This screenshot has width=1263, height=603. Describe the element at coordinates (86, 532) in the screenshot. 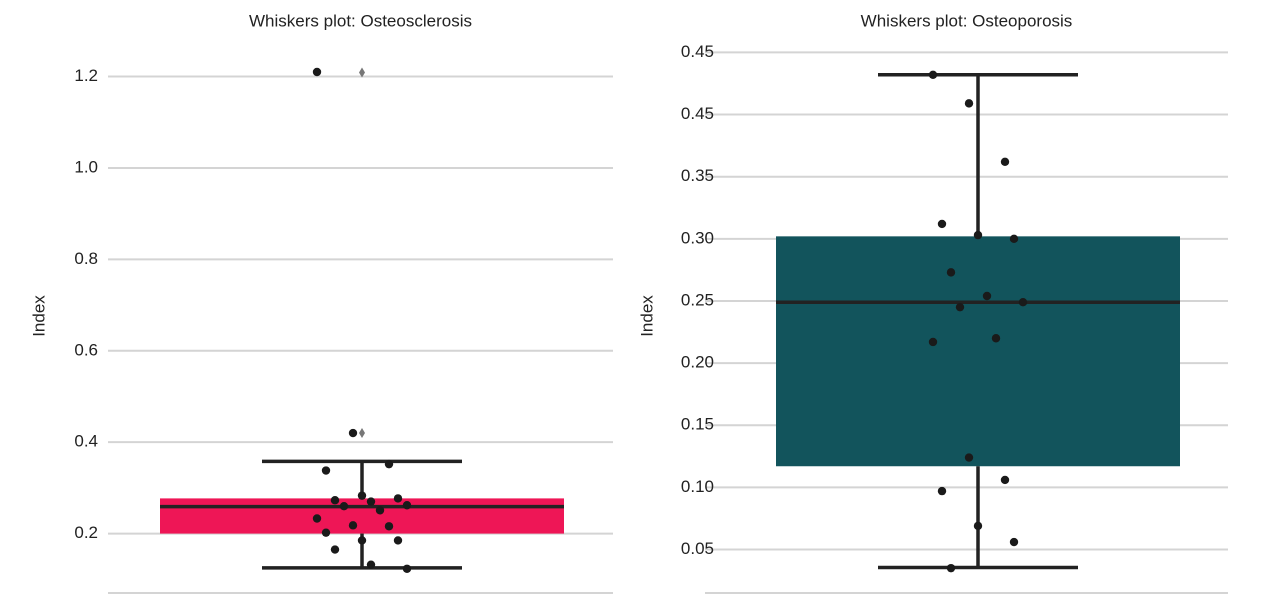

I see `y-tick-label: 0.2` at that location.